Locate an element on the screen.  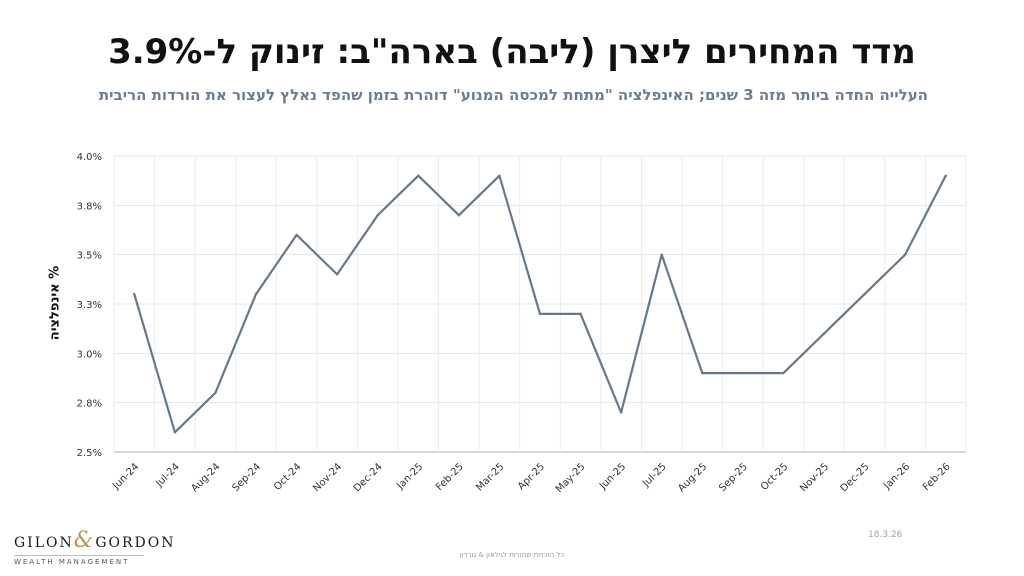
x-tick-label: Mar-25 is located at coordinates (490, 477).